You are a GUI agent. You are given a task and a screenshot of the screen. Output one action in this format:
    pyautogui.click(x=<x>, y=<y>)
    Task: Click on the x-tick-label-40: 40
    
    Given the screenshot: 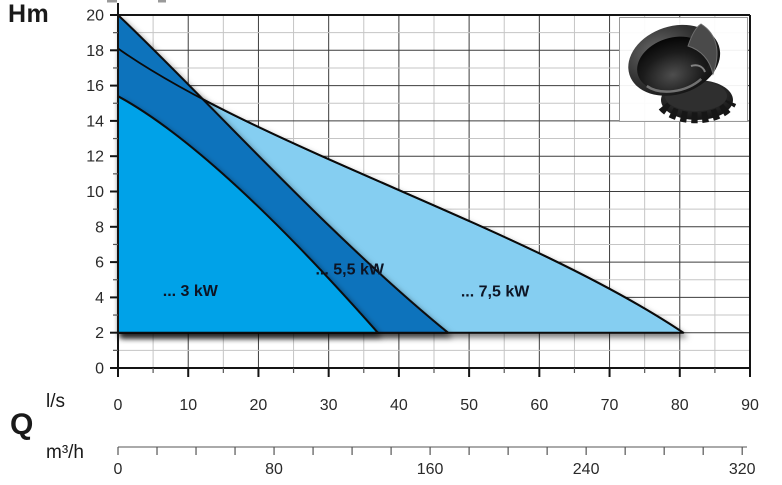 What is the action you would take?
    pyautogui.click(x=399, y=405)
    